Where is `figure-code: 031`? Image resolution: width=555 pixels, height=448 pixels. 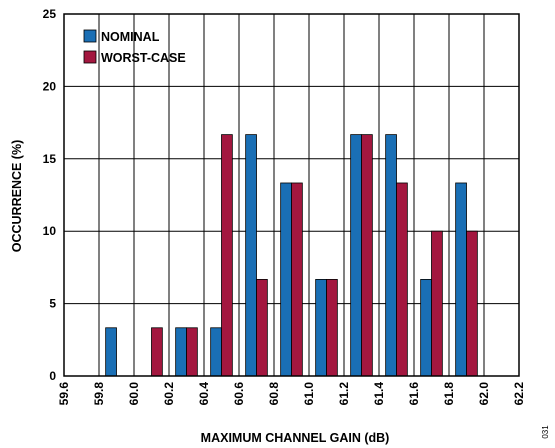 figure-code: 031 is located at coordinates (545, 432).